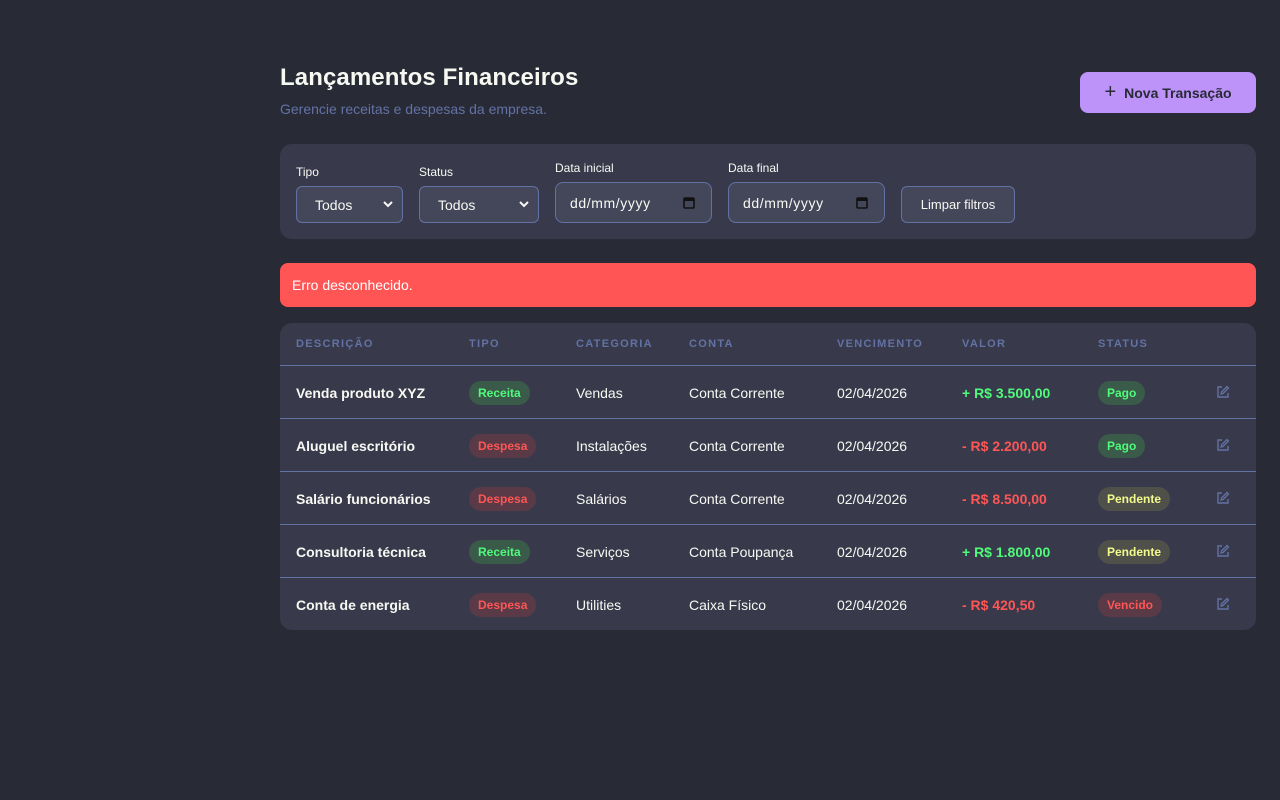 The image size is (1280, 800). What do you see at coordinates (999, 605) in the screenshot?
I see `cell-valor: - R$ 420,50` at bounding box center [999, 605].